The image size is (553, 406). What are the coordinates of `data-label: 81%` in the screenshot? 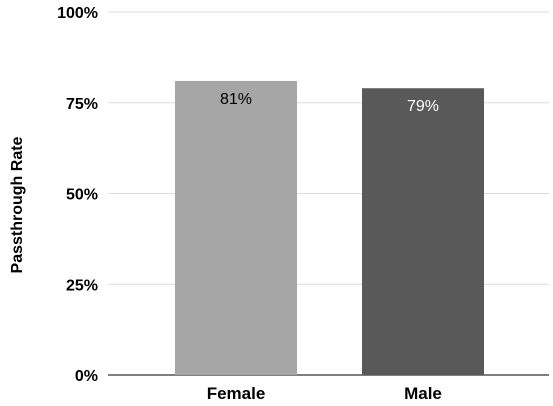 It's located at (236, 99).